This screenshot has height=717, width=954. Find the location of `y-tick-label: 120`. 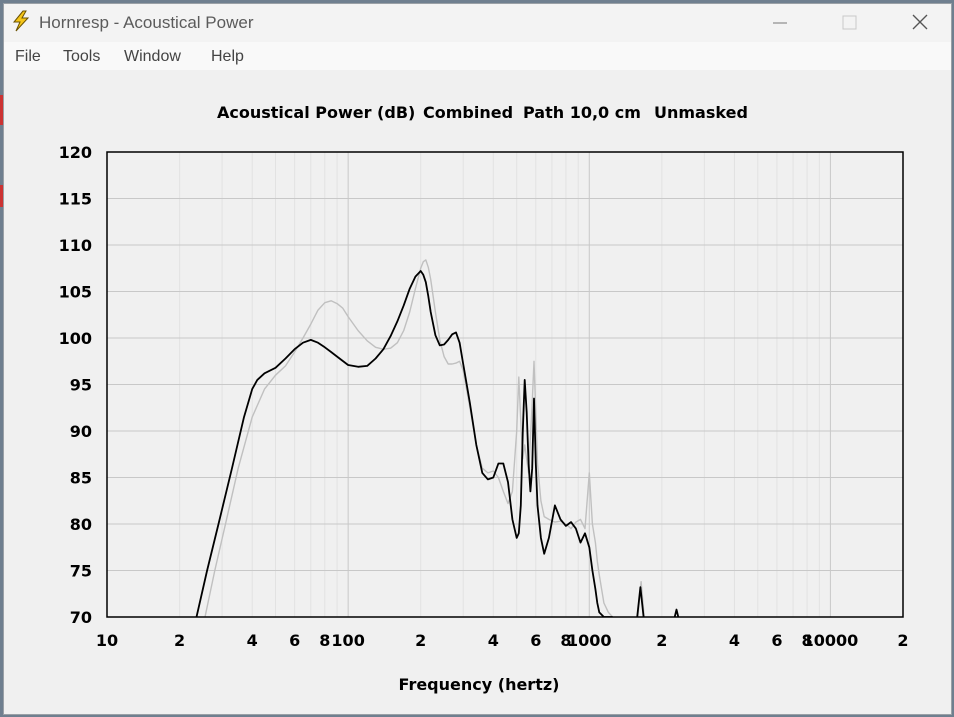

y-tick-label: 120 is located at coordinates (75, 152).